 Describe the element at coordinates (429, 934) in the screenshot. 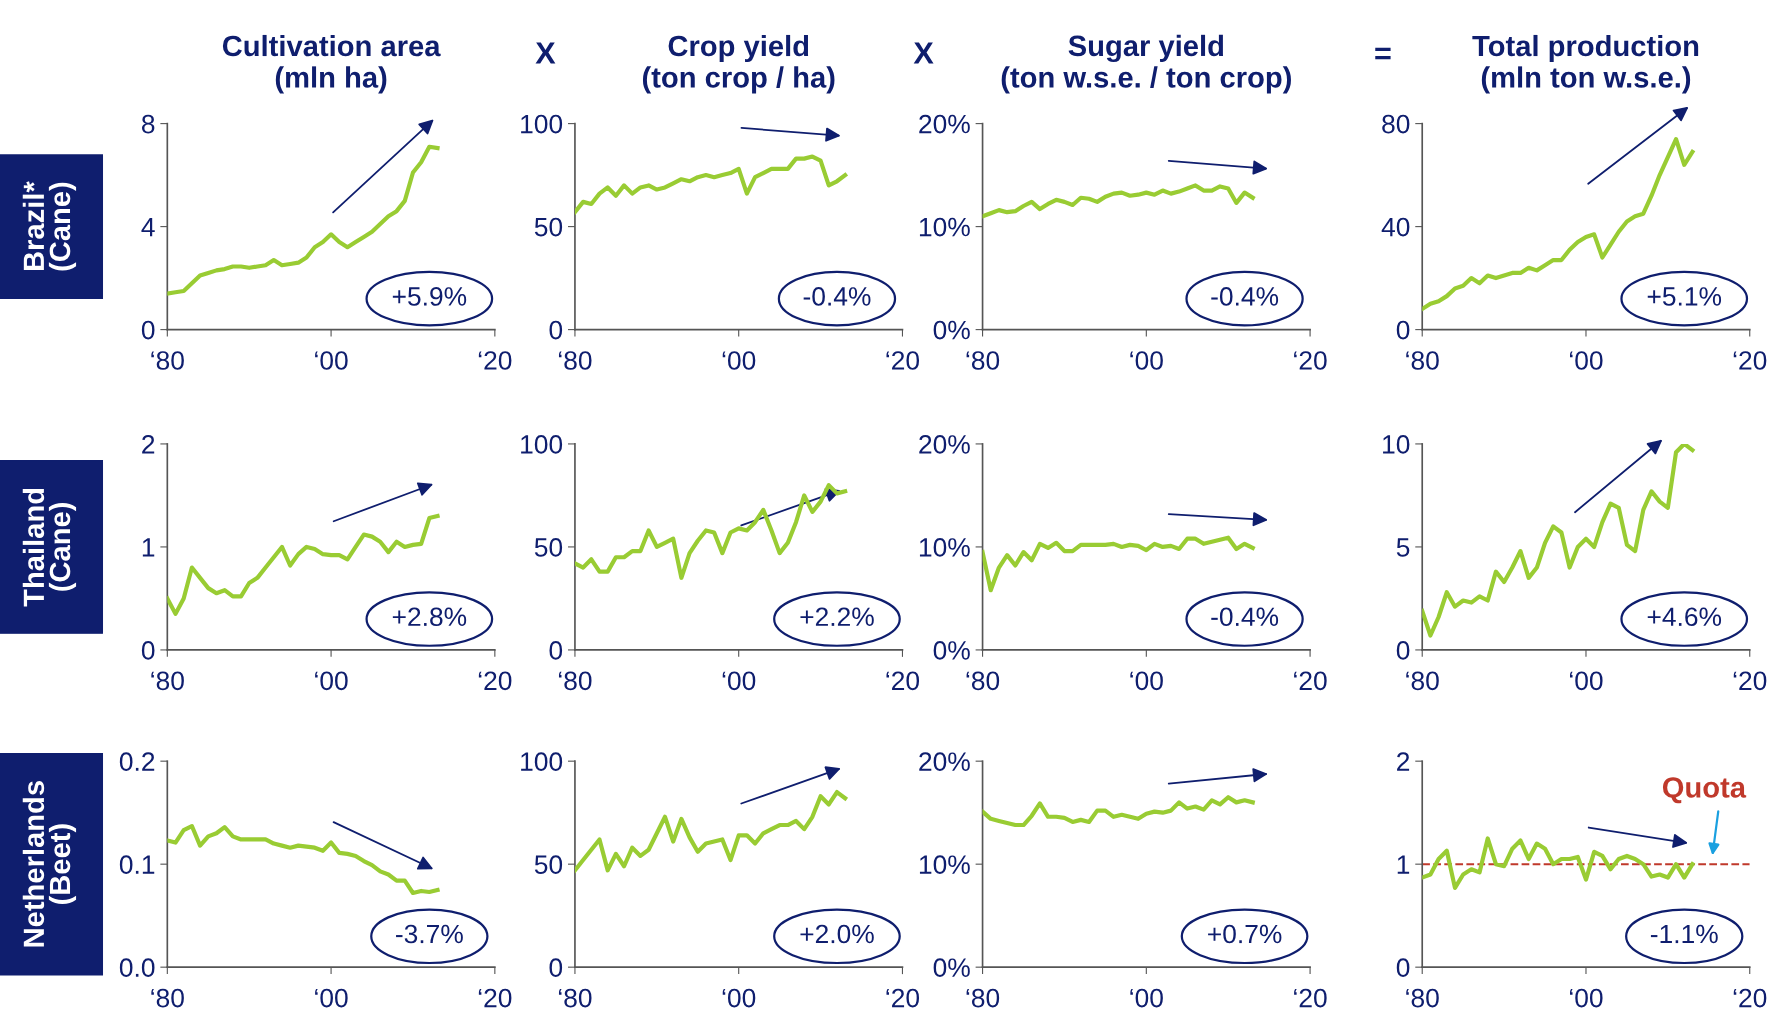

I see `annotation: -3.7%` at that location.